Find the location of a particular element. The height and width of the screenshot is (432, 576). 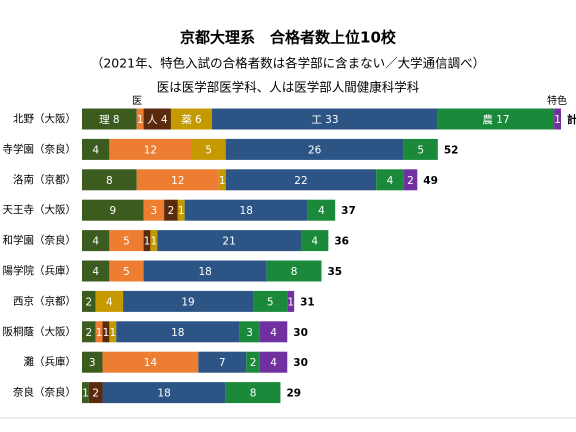

total-label: 36 is located at coordinates (341, 242).